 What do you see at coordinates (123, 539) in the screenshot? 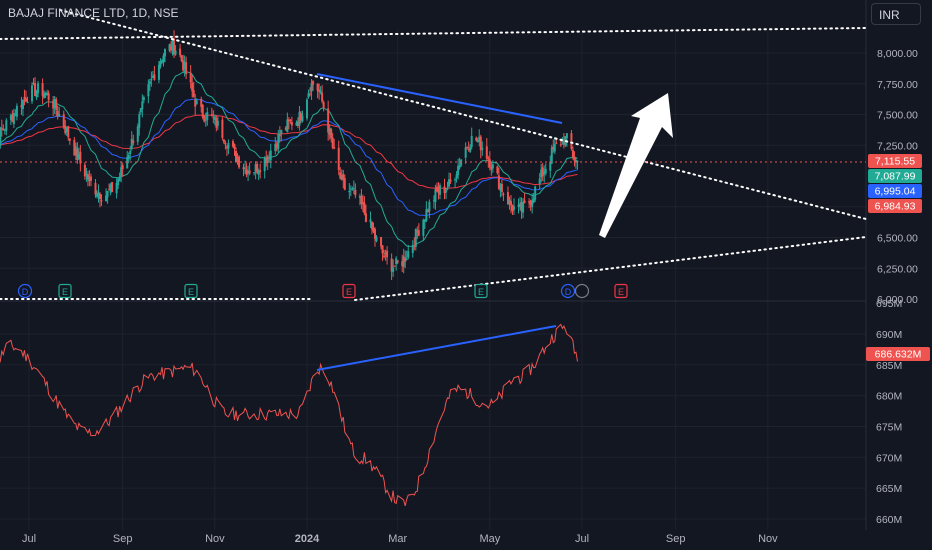
I see `time-tick-label: Sep` at bounding box center [123, 539].